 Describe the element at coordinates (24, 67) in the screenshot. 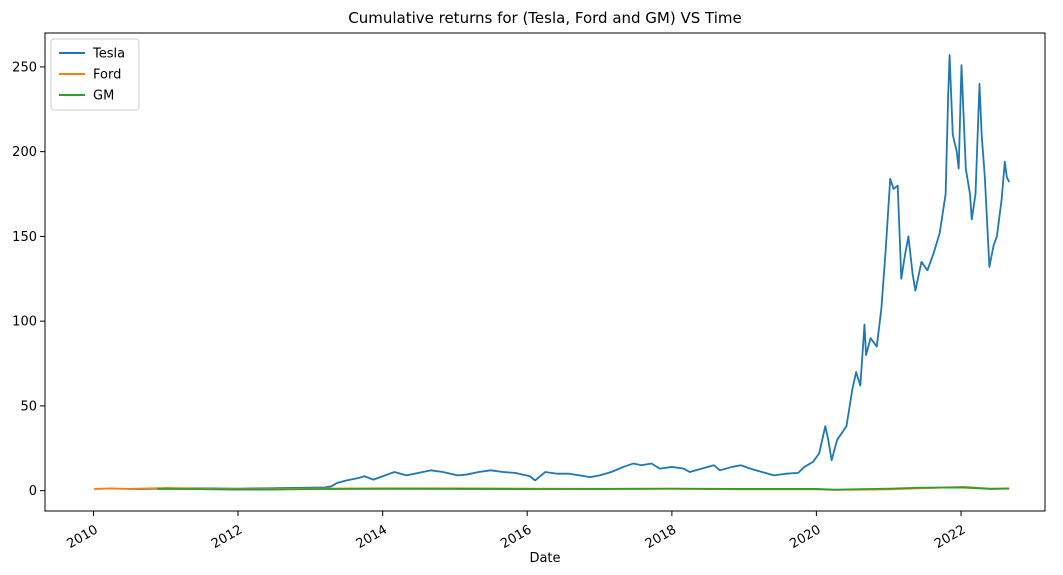

I see `y-tick-label: 250` at that location.